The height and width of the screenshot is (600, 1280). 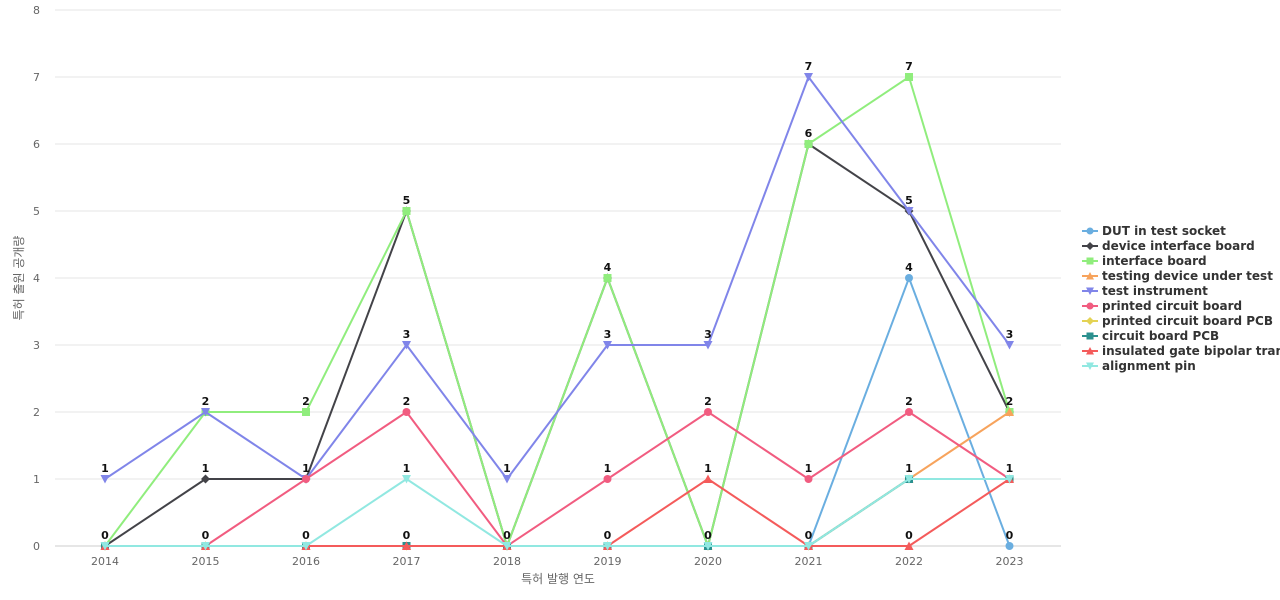 I want to click on legend-item: DUT in test socket, so click(x=1154, y=231).